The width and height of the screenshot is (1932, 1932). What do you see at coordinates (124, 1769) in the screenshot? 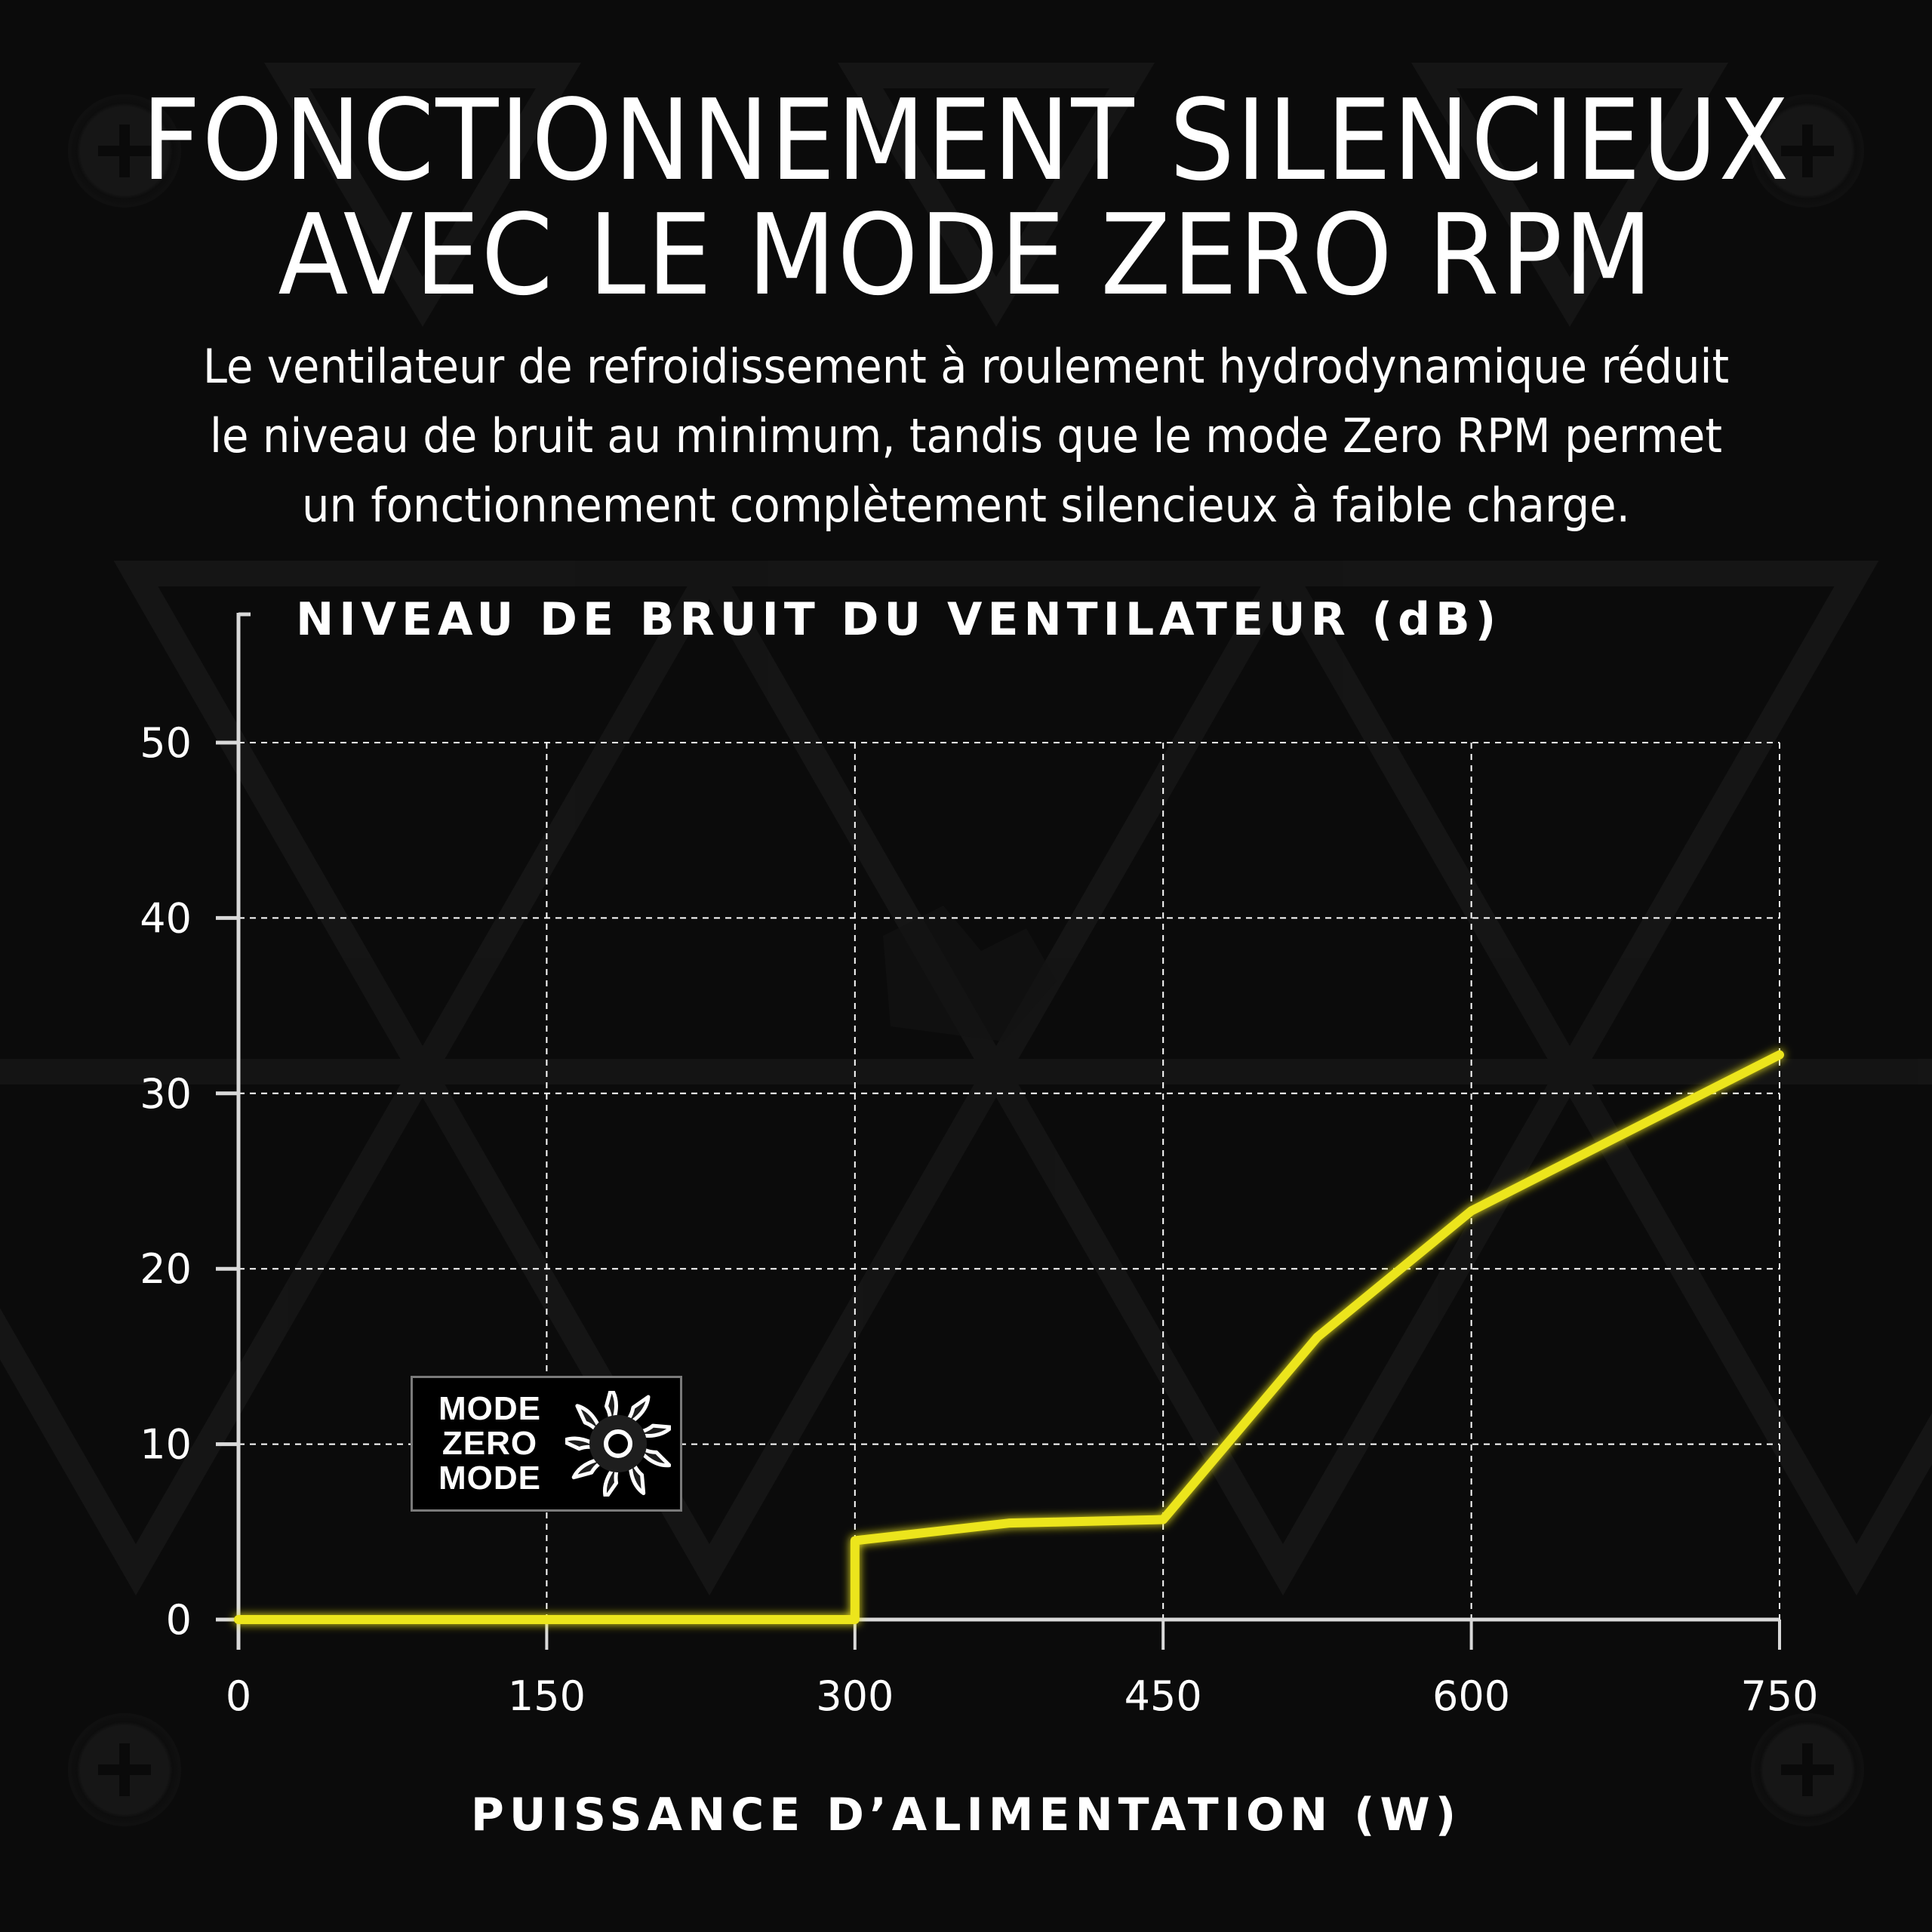
I see `screw-bottom-left` at bounding box center [124, 1769].